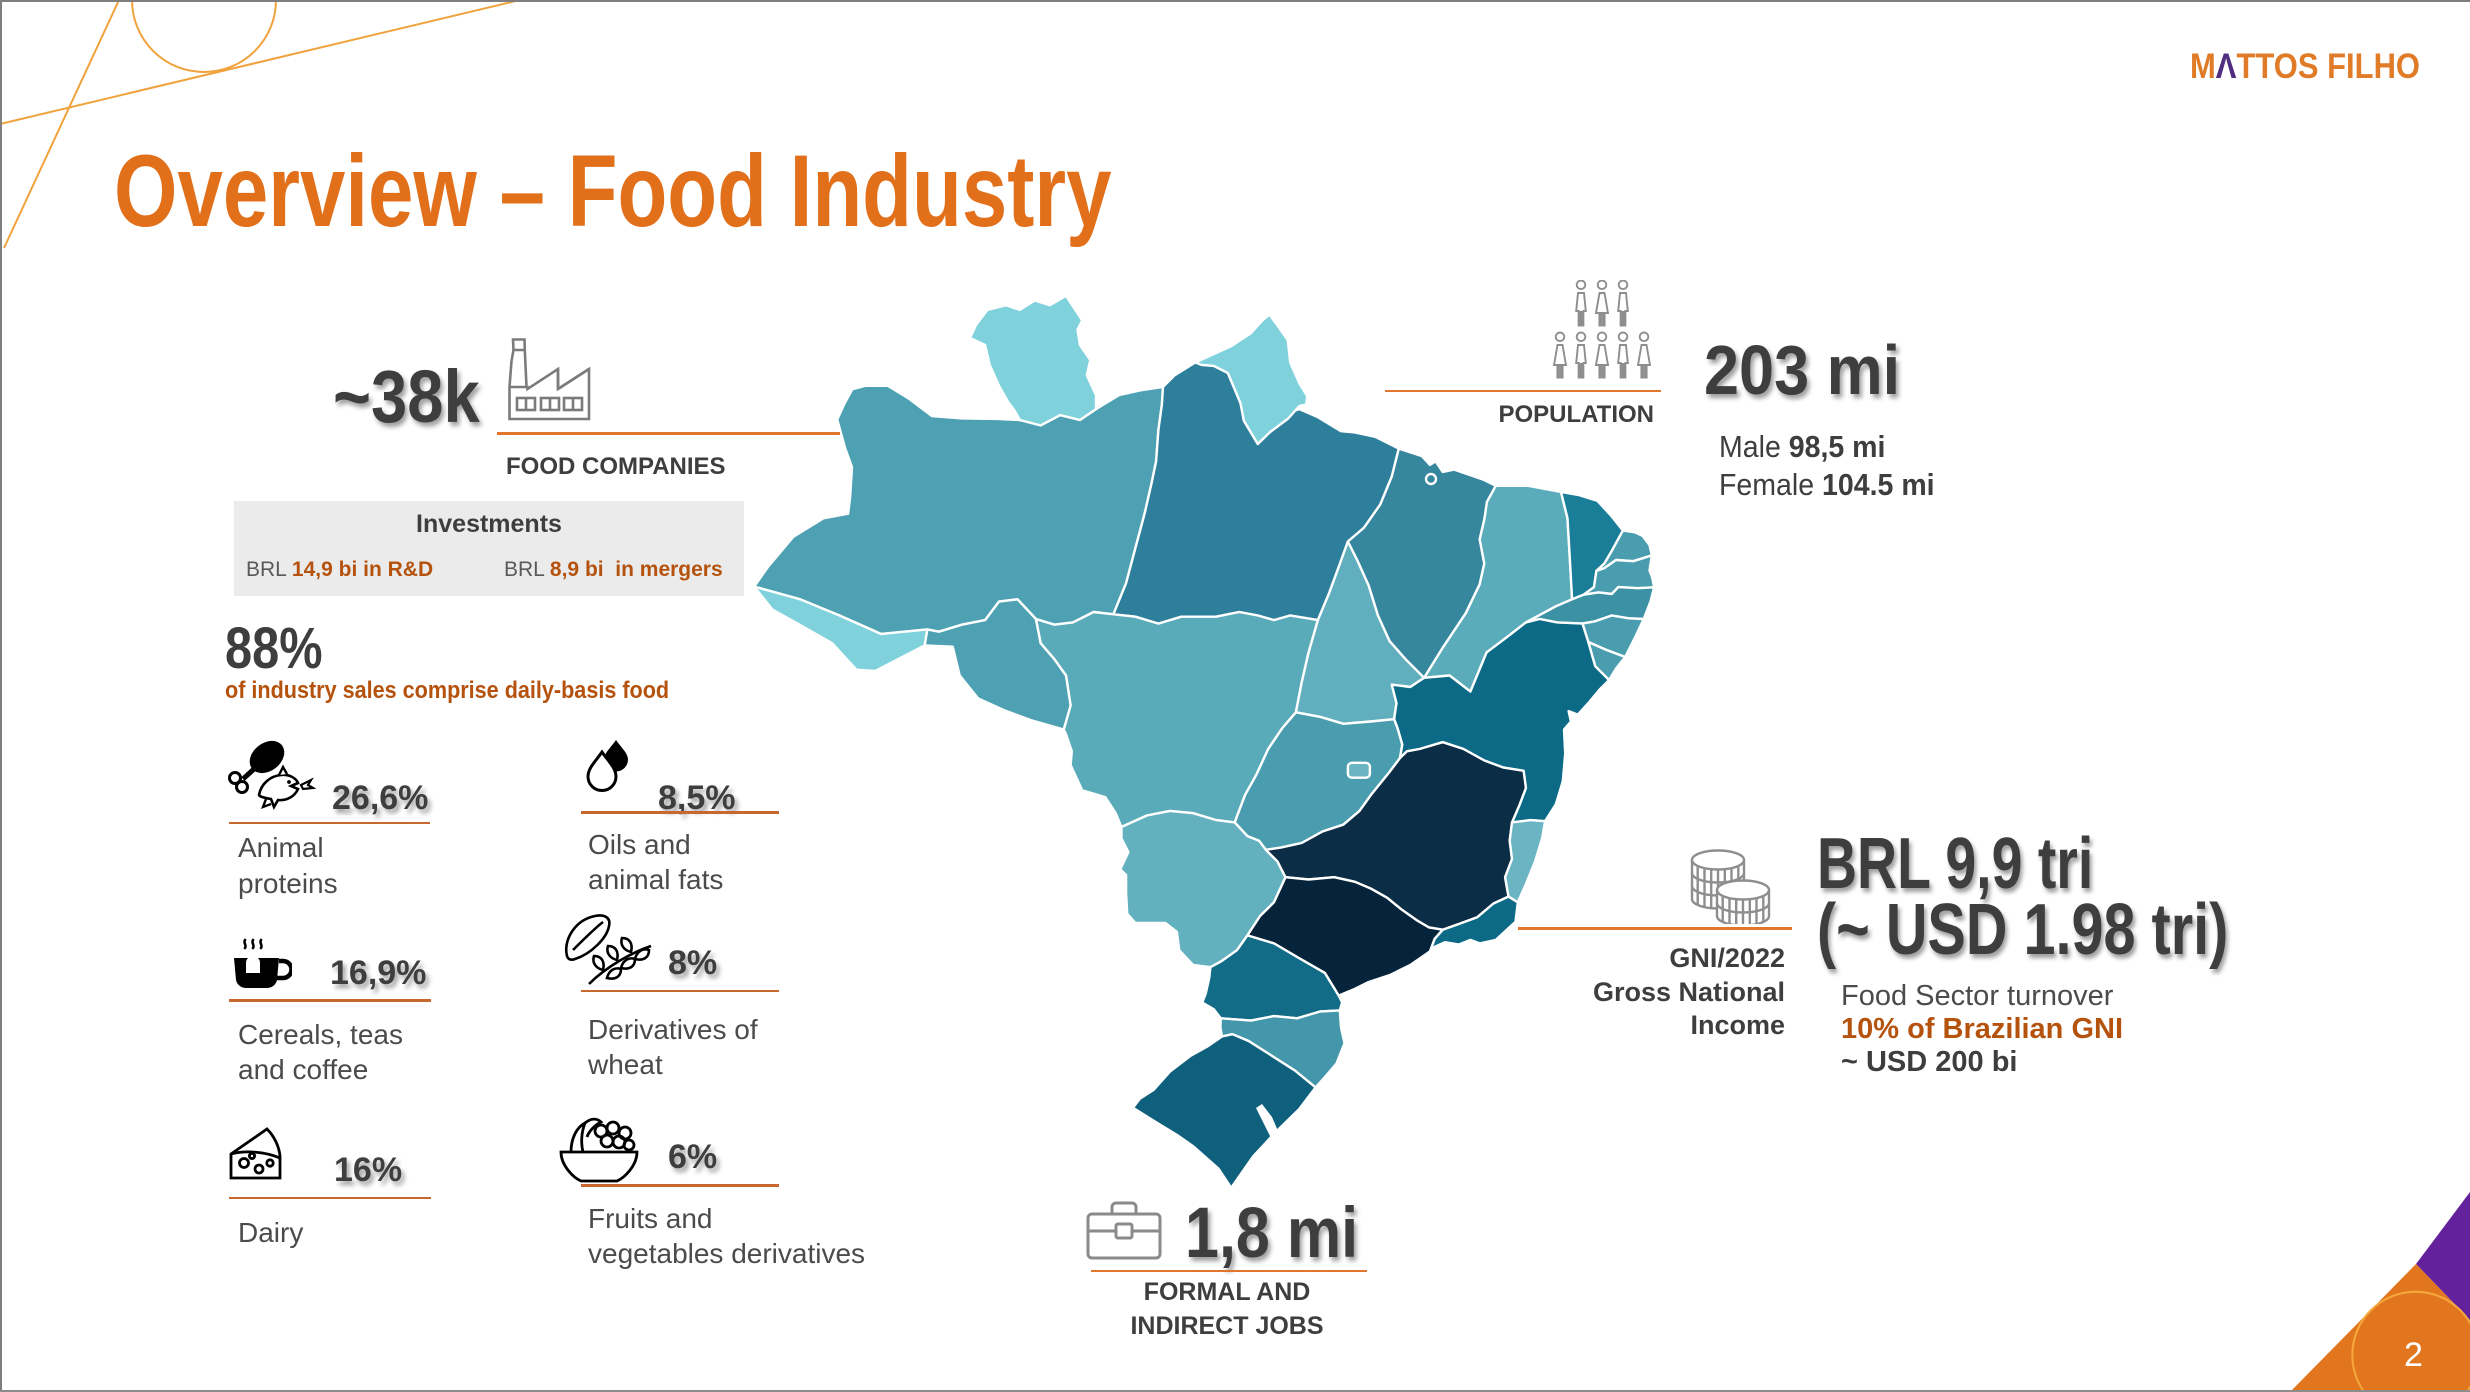 The image size is (2470, 1392). What do you see at coordinates (2413, 1355) in the screenshot?
I see `svg-text: 2` at bounding box center [2413, 1355].